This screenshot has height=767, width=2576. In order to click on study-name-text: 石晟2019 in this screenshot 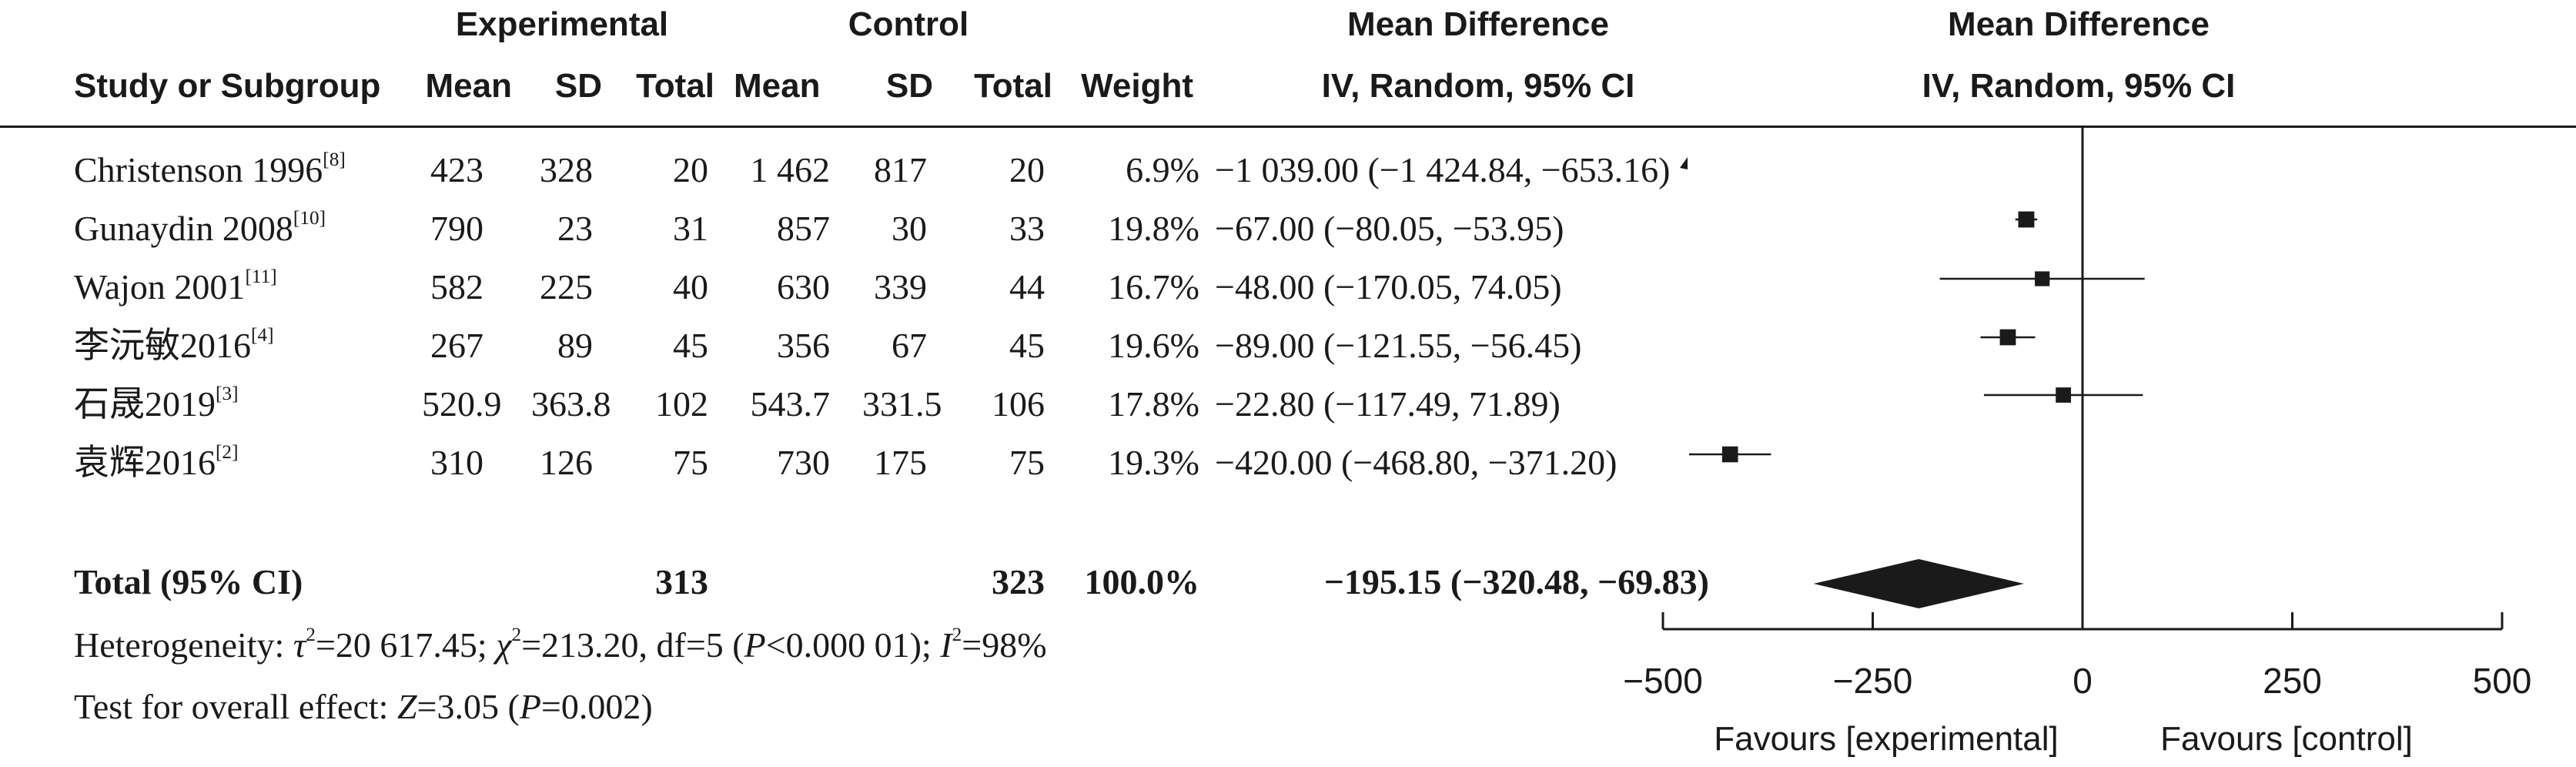, I will do `click(145, 404)`.